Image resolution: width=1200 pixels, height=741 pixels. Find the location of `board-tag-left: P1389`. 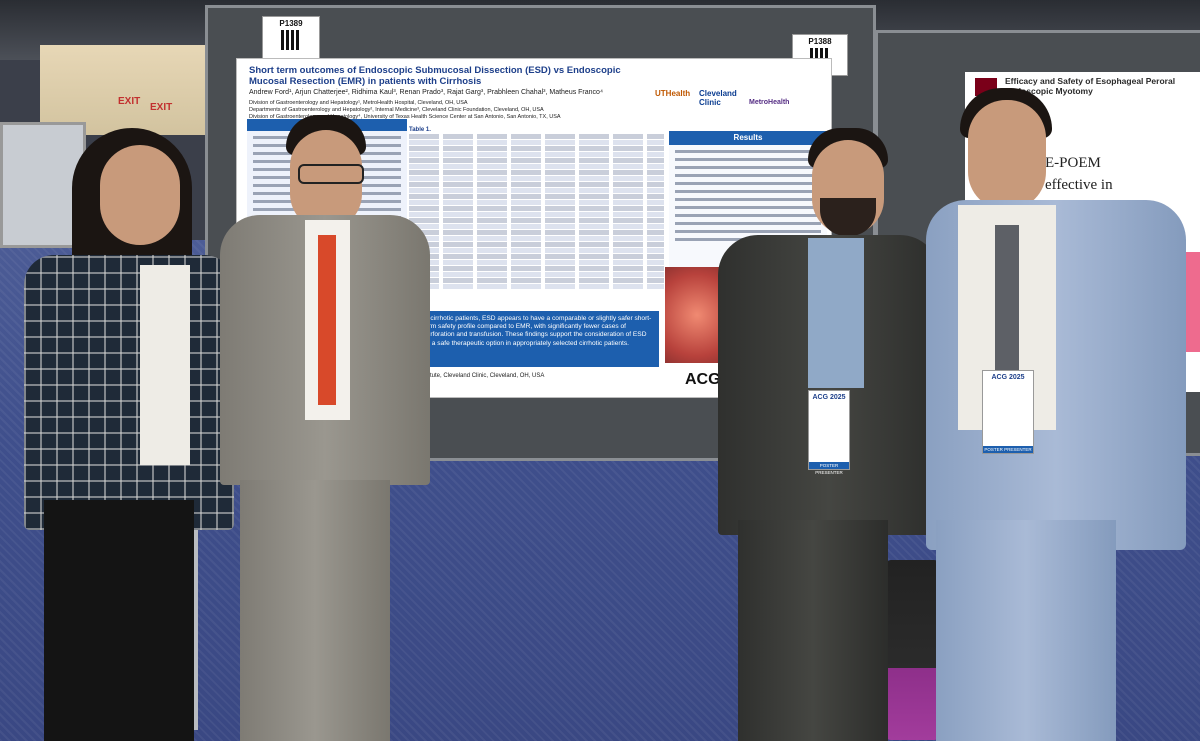

board-tag-left: P1389 is located at coordinates (291, 38).